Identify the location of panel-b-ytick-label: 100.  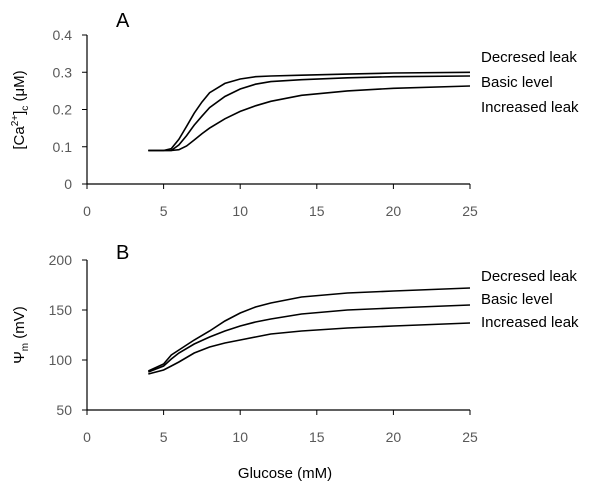
(61, 360).